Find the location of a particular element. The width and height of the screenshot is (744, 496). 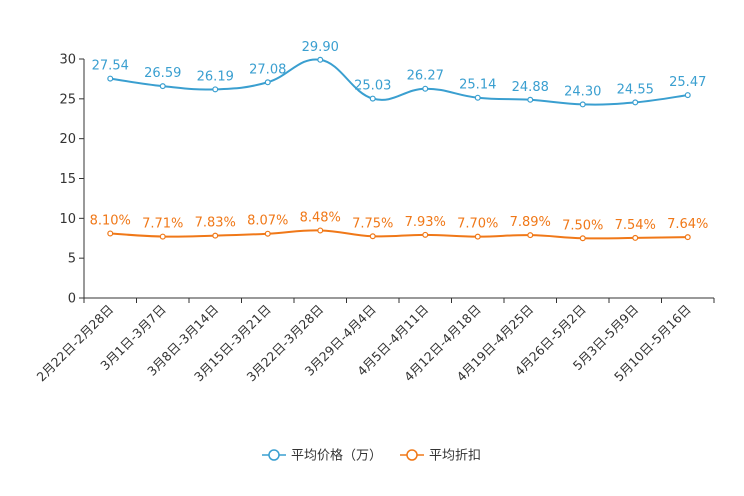

data-label: 7.93% is located at coordinates (425, 222).